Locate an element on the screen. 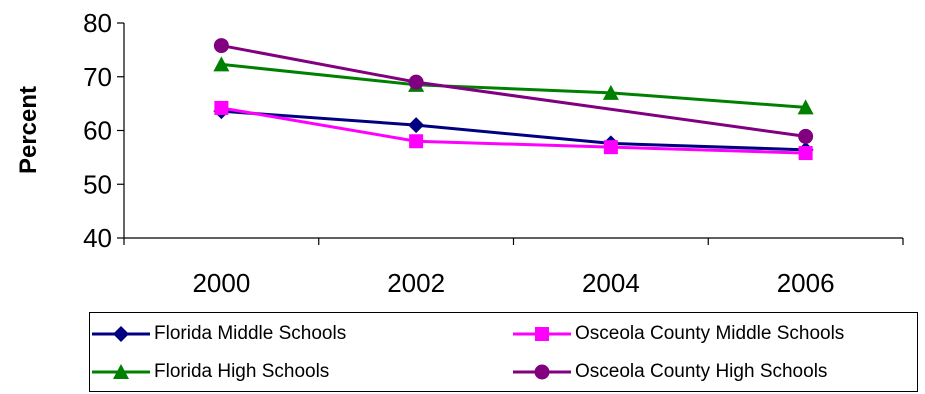 The width and height of the screenshot is (925, 394). x-tick-label: 2002 is located at coordinates (416, 283).